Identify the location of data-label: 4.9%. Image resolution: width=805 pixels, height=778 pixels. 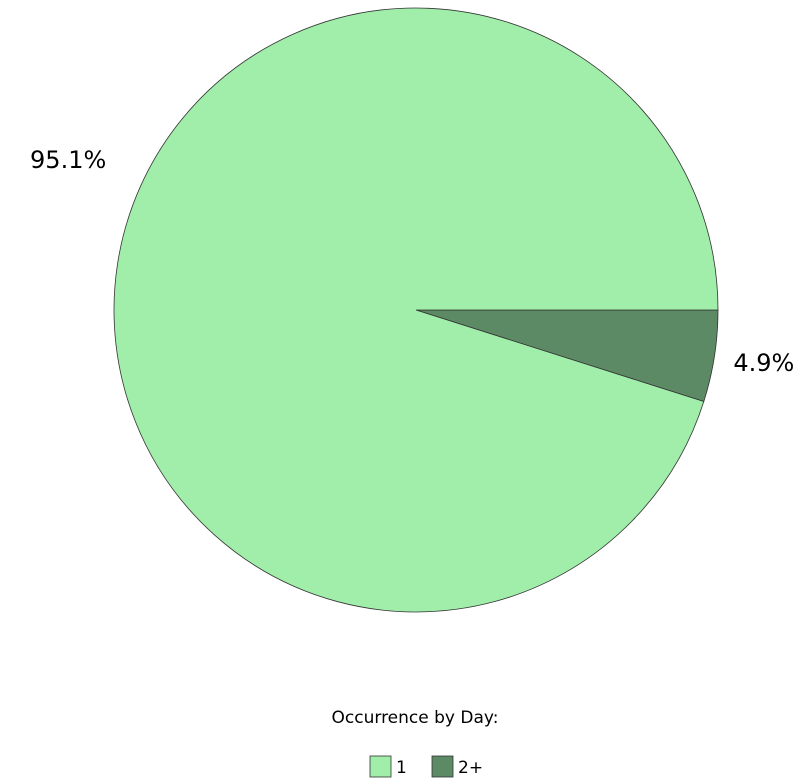
(763, 363).